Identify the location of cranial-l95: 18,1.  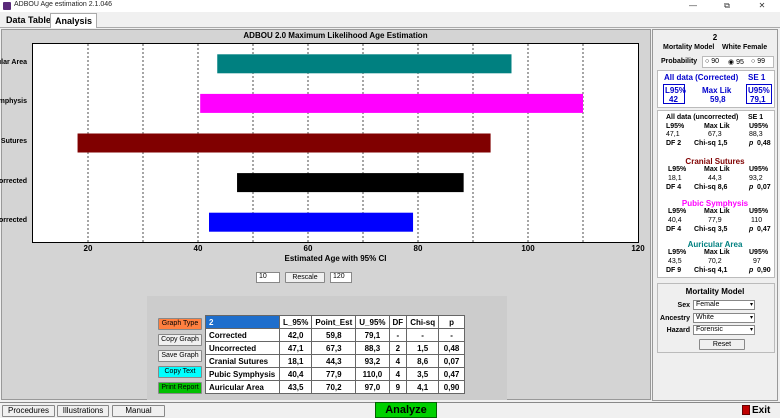
(675, 178).